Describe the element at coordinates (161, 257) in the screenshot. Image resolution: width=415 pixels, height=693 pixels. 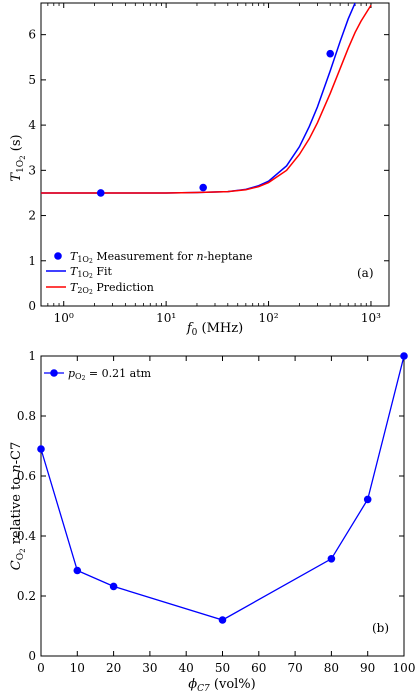
I see `legend-text-measurement: T1O2 Measurement for n-heptane` at that location.